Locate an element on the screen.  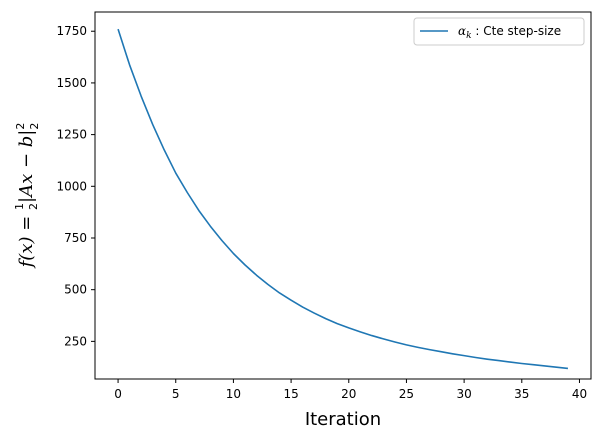
x-tick-label: 20 is located at coordinates (348, 394).